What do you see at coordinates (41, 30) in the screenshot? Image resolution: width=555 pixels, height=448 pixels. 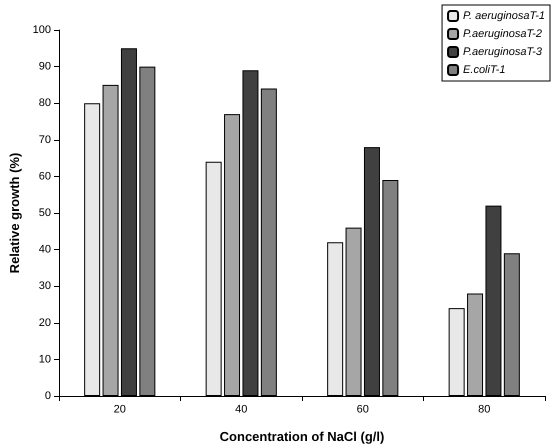 I see `y-tick-label: 100` at bounding box center [41, 30].